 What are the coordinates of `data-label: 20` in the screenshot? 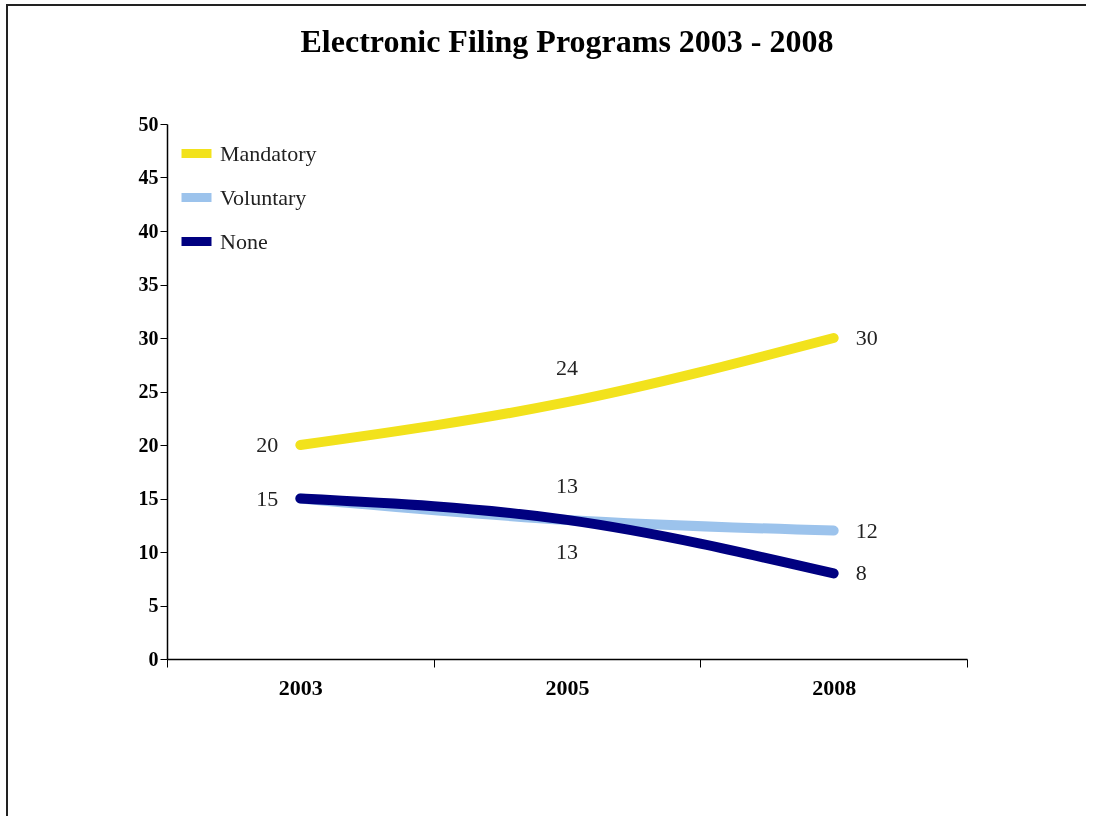 It's located at (267, 444).